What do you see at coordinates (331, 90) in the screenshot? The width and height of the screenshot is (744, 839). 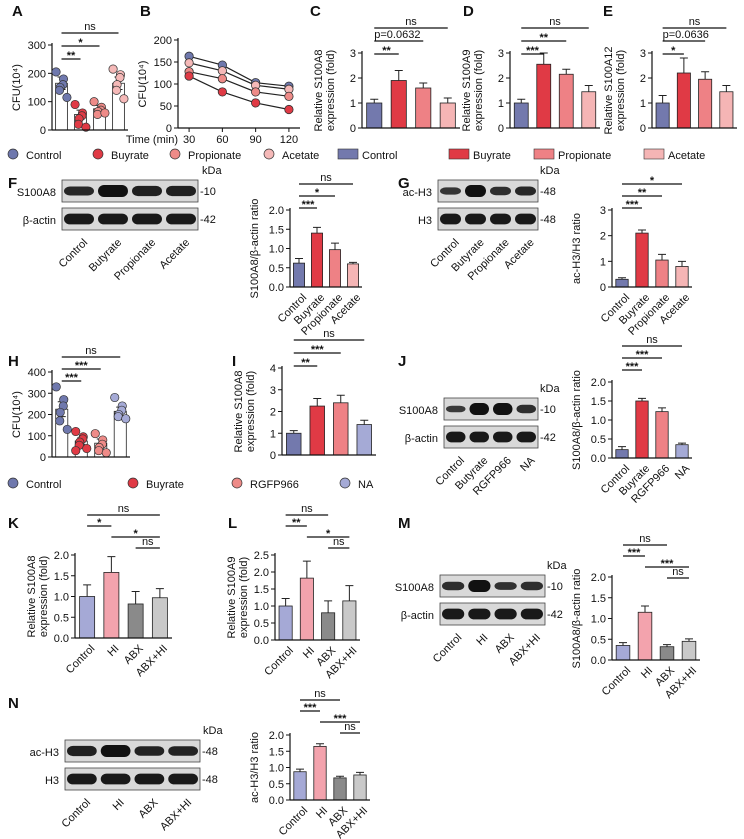 I see `y-axis-label: expression (fold)` at bounding box center [331, 90].